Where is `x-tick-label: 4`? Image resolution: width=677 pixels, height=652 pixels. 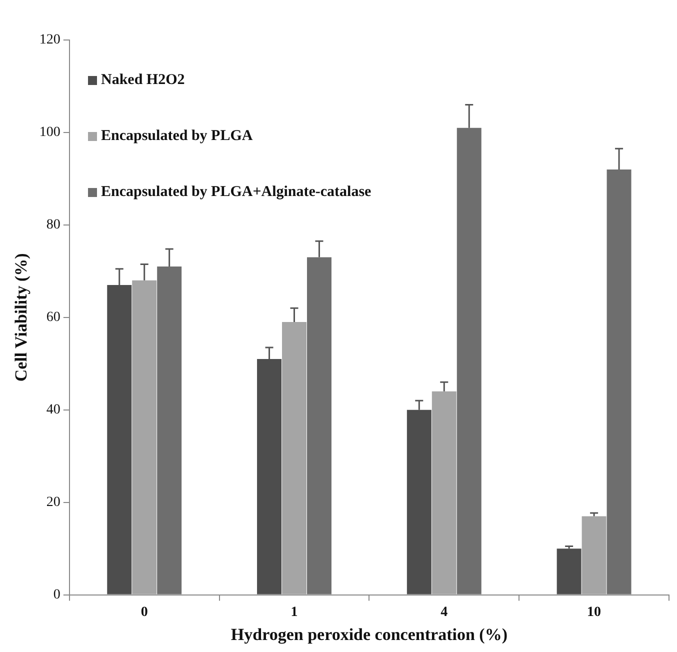 x-tick-label: 4 is located at coordinates (444, 612).